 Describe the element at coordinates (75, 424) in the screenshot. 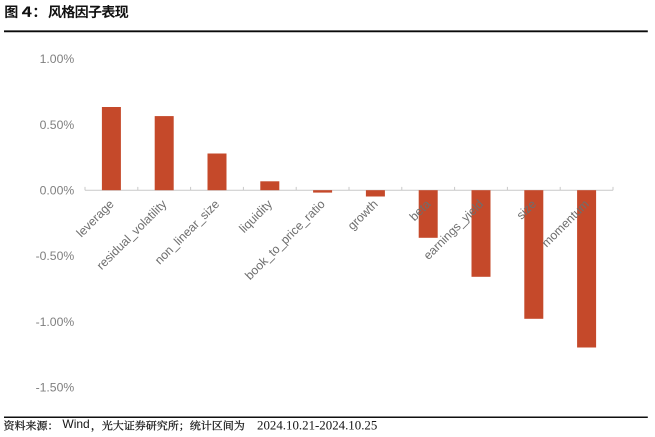

I see `svg-text: Wind` at that location.